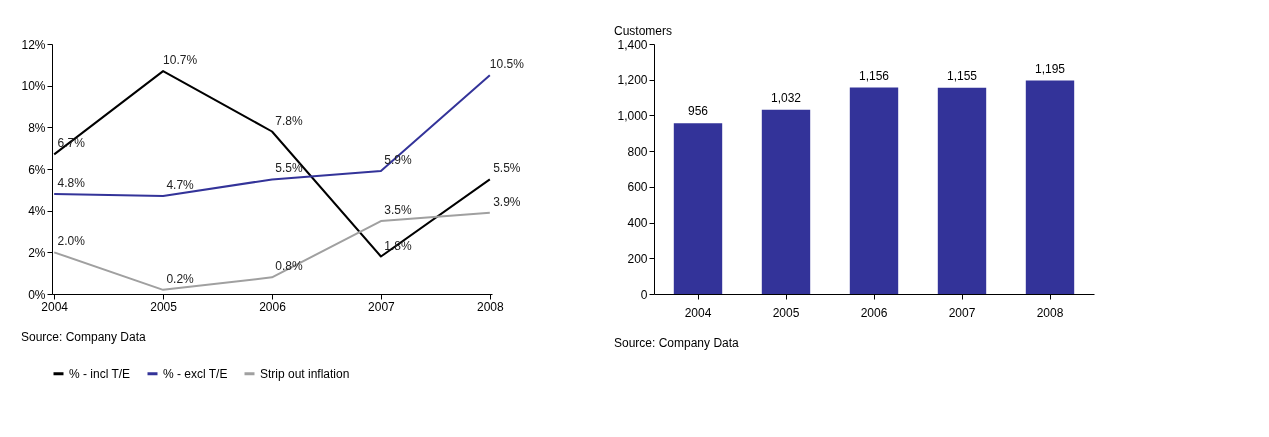 This screenshot has width=1269, height=437. I want to click on y-axis-title: Customers, so click(643, 31).